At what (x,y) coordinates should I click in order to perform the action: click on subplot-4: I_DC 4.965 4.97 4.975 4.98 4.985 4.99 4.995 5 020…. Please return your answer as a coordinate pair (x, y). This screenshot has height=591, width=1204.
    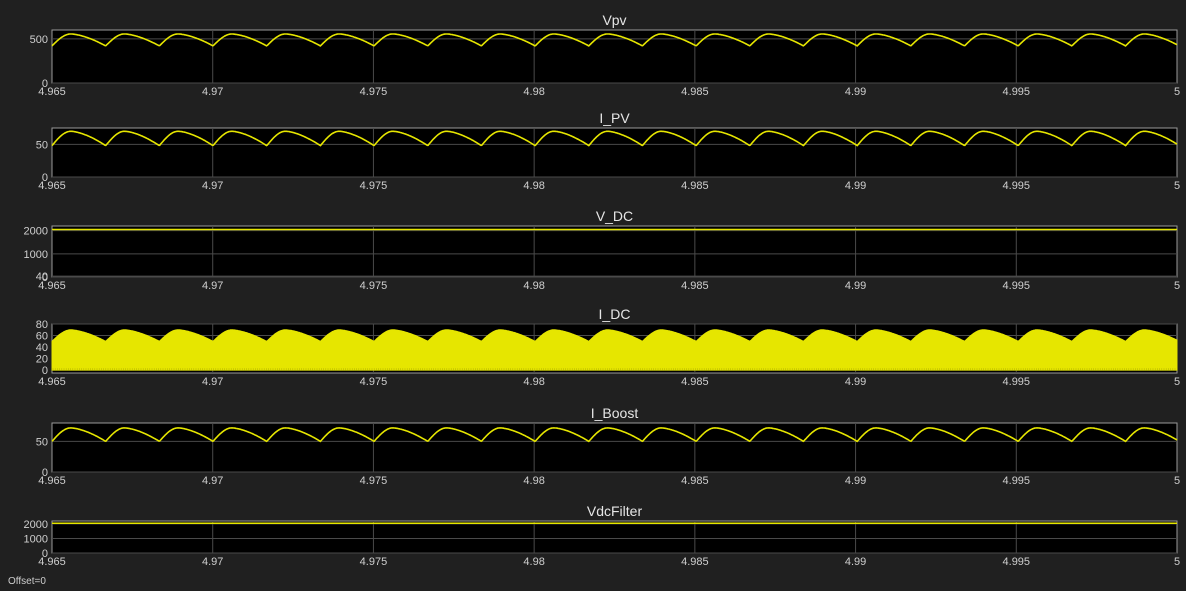
    Looking at the image, I should click on (608, 347).